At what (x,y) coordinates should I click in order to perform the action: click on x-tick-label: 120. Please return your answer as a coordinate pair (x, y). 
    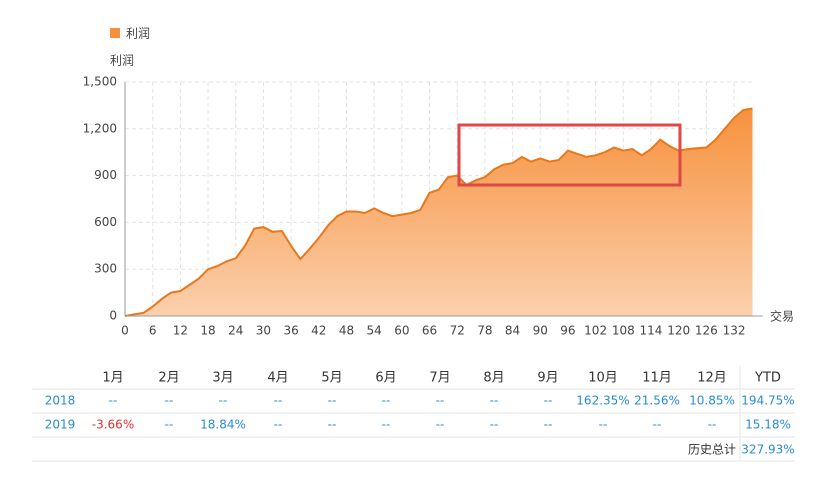
    Looking at the image, I should click on (678, 331).